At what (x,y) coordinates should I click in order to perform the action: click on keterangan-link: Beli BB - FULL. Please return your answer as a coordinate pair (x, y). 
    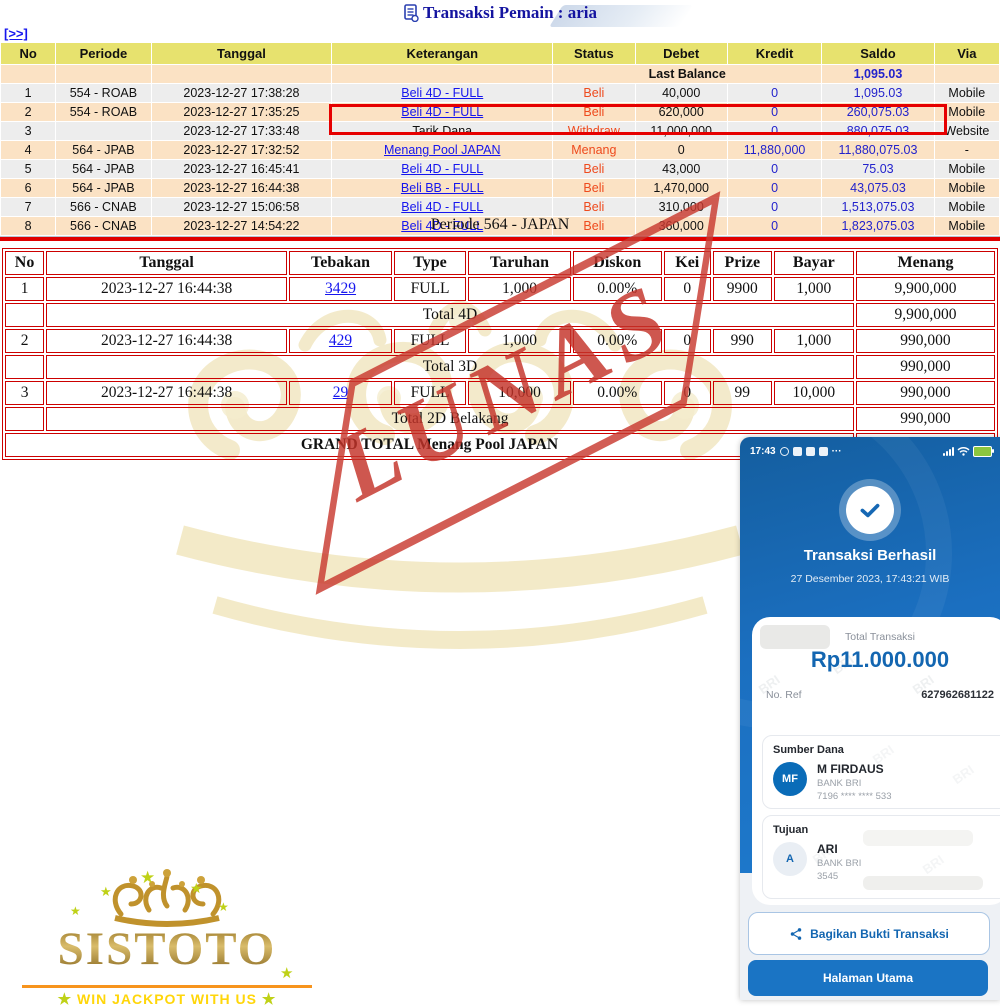
    Looking at the image, I should click on (442, 188).